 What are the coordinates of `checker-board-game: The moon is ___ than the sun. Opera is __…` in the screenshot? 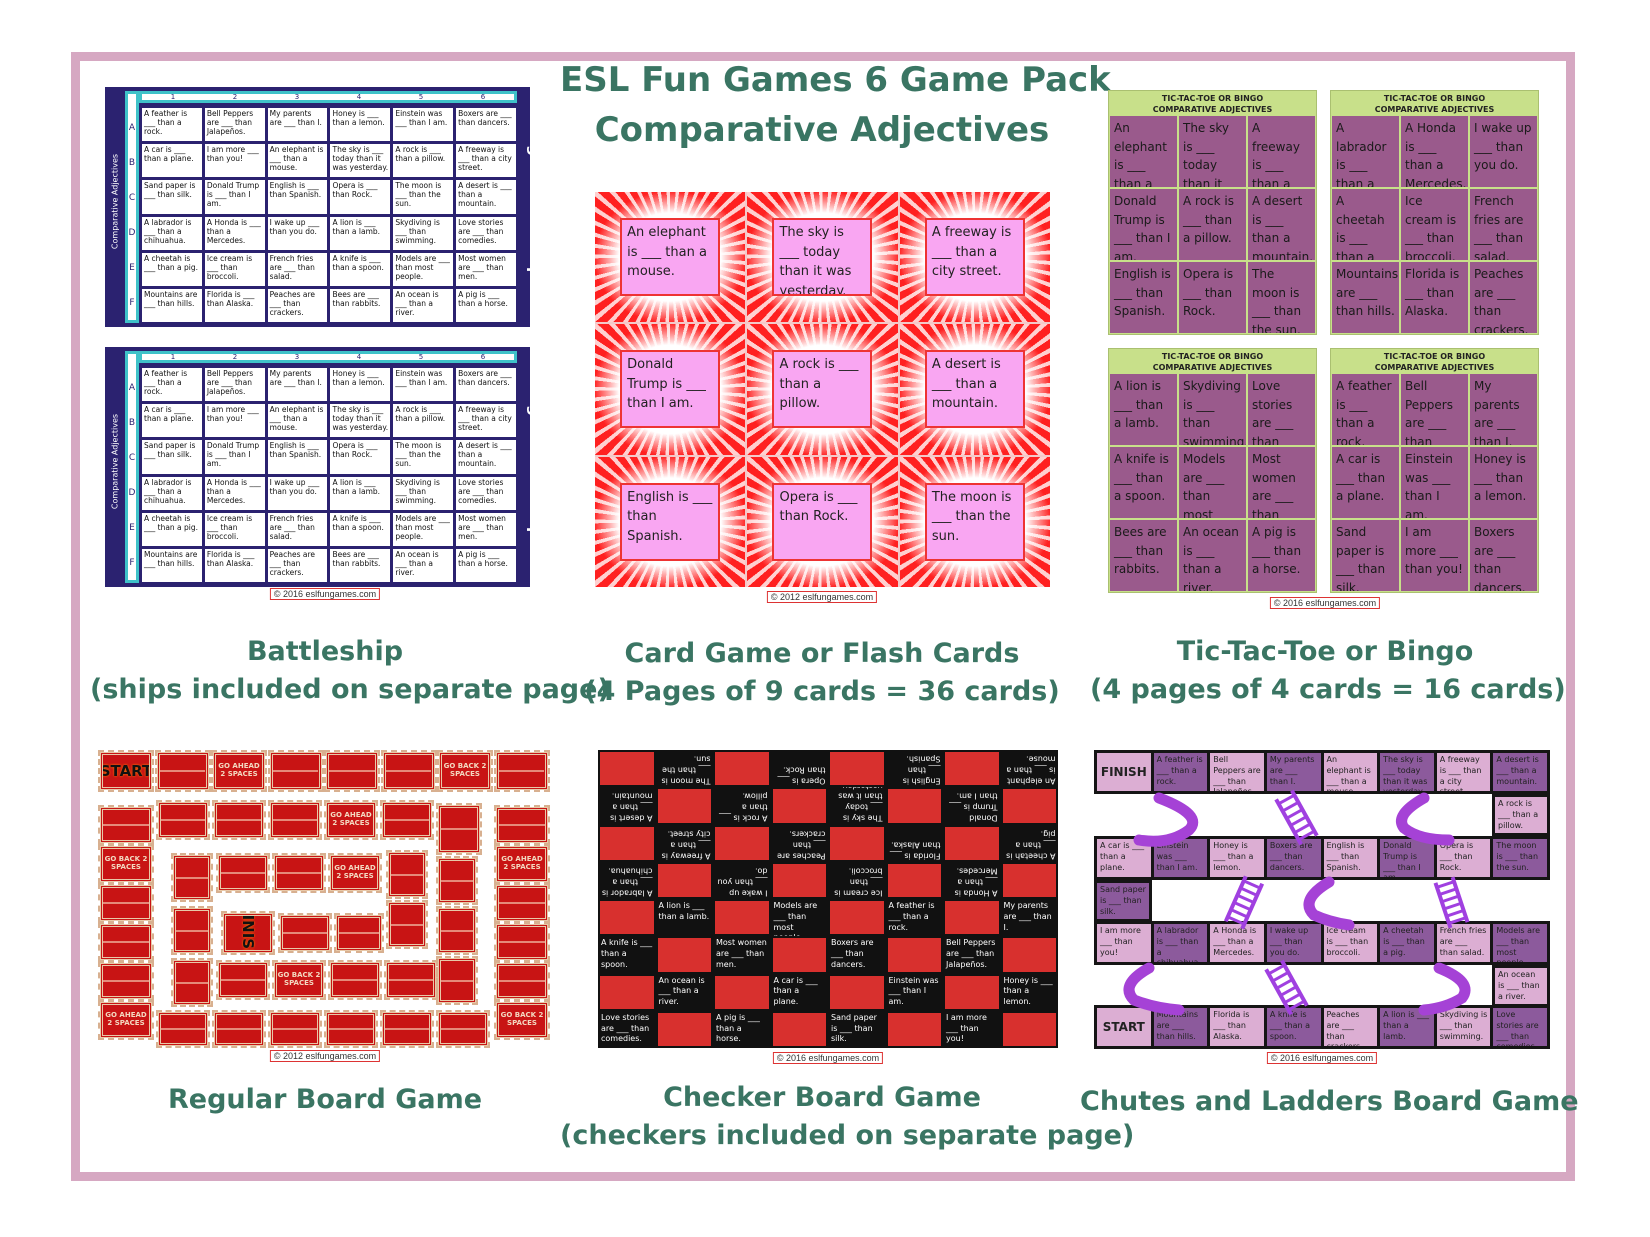 It's located at (828, 899).